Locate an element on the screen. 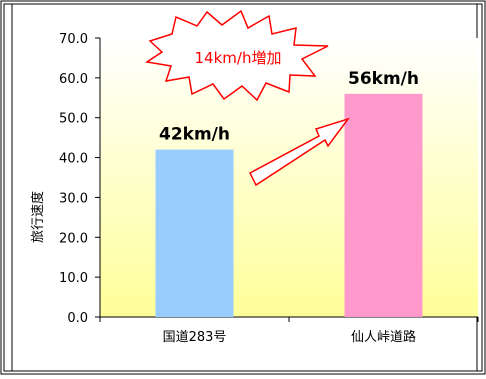 Image resolution: width=486 pixels, height=379 pixels. y-tick-label: 10.0 is located at coordinates (73, 278).